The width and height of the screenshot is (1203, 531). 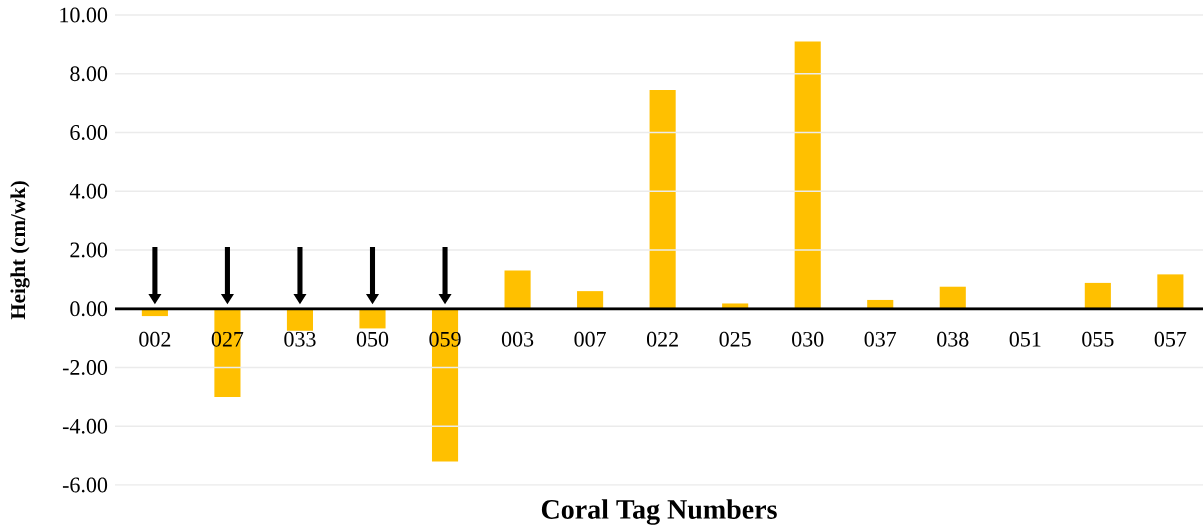 What do you see at coordinates (1025, 339) in the screenshot?
I see `x-tick-label: 051` at bounding box center [1025, 339].